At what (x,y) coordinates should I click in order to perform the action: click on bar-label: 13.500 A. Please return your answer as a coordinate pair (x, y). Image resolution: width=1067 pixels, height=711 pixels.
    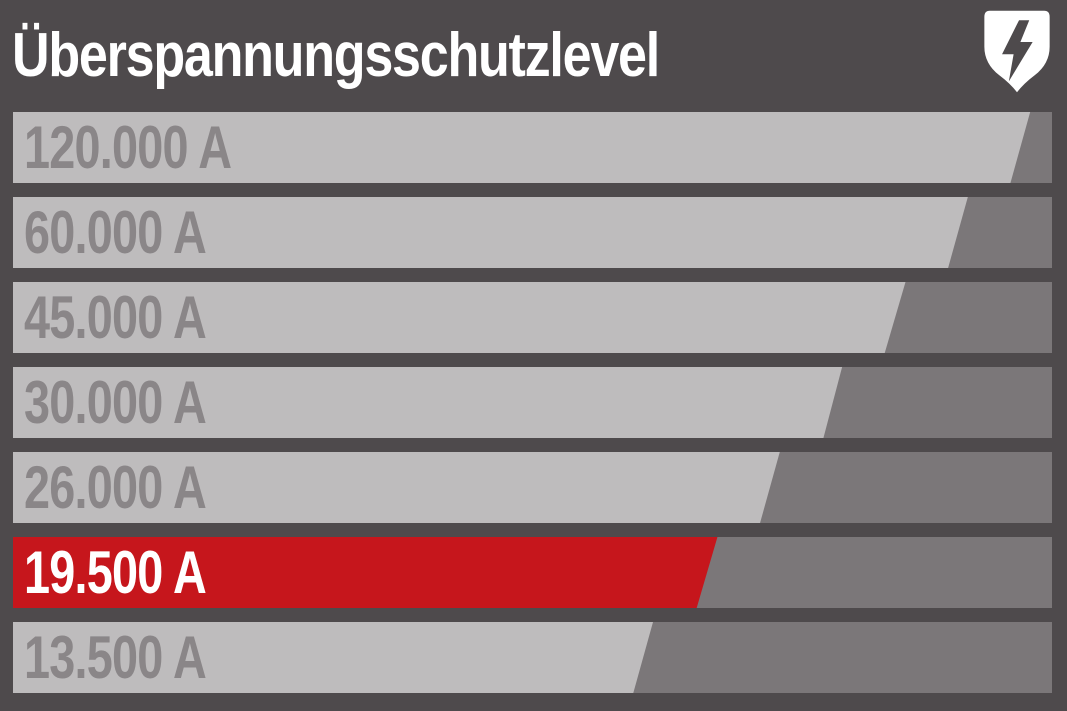
    Looking at the image, I should click on (140, 657).